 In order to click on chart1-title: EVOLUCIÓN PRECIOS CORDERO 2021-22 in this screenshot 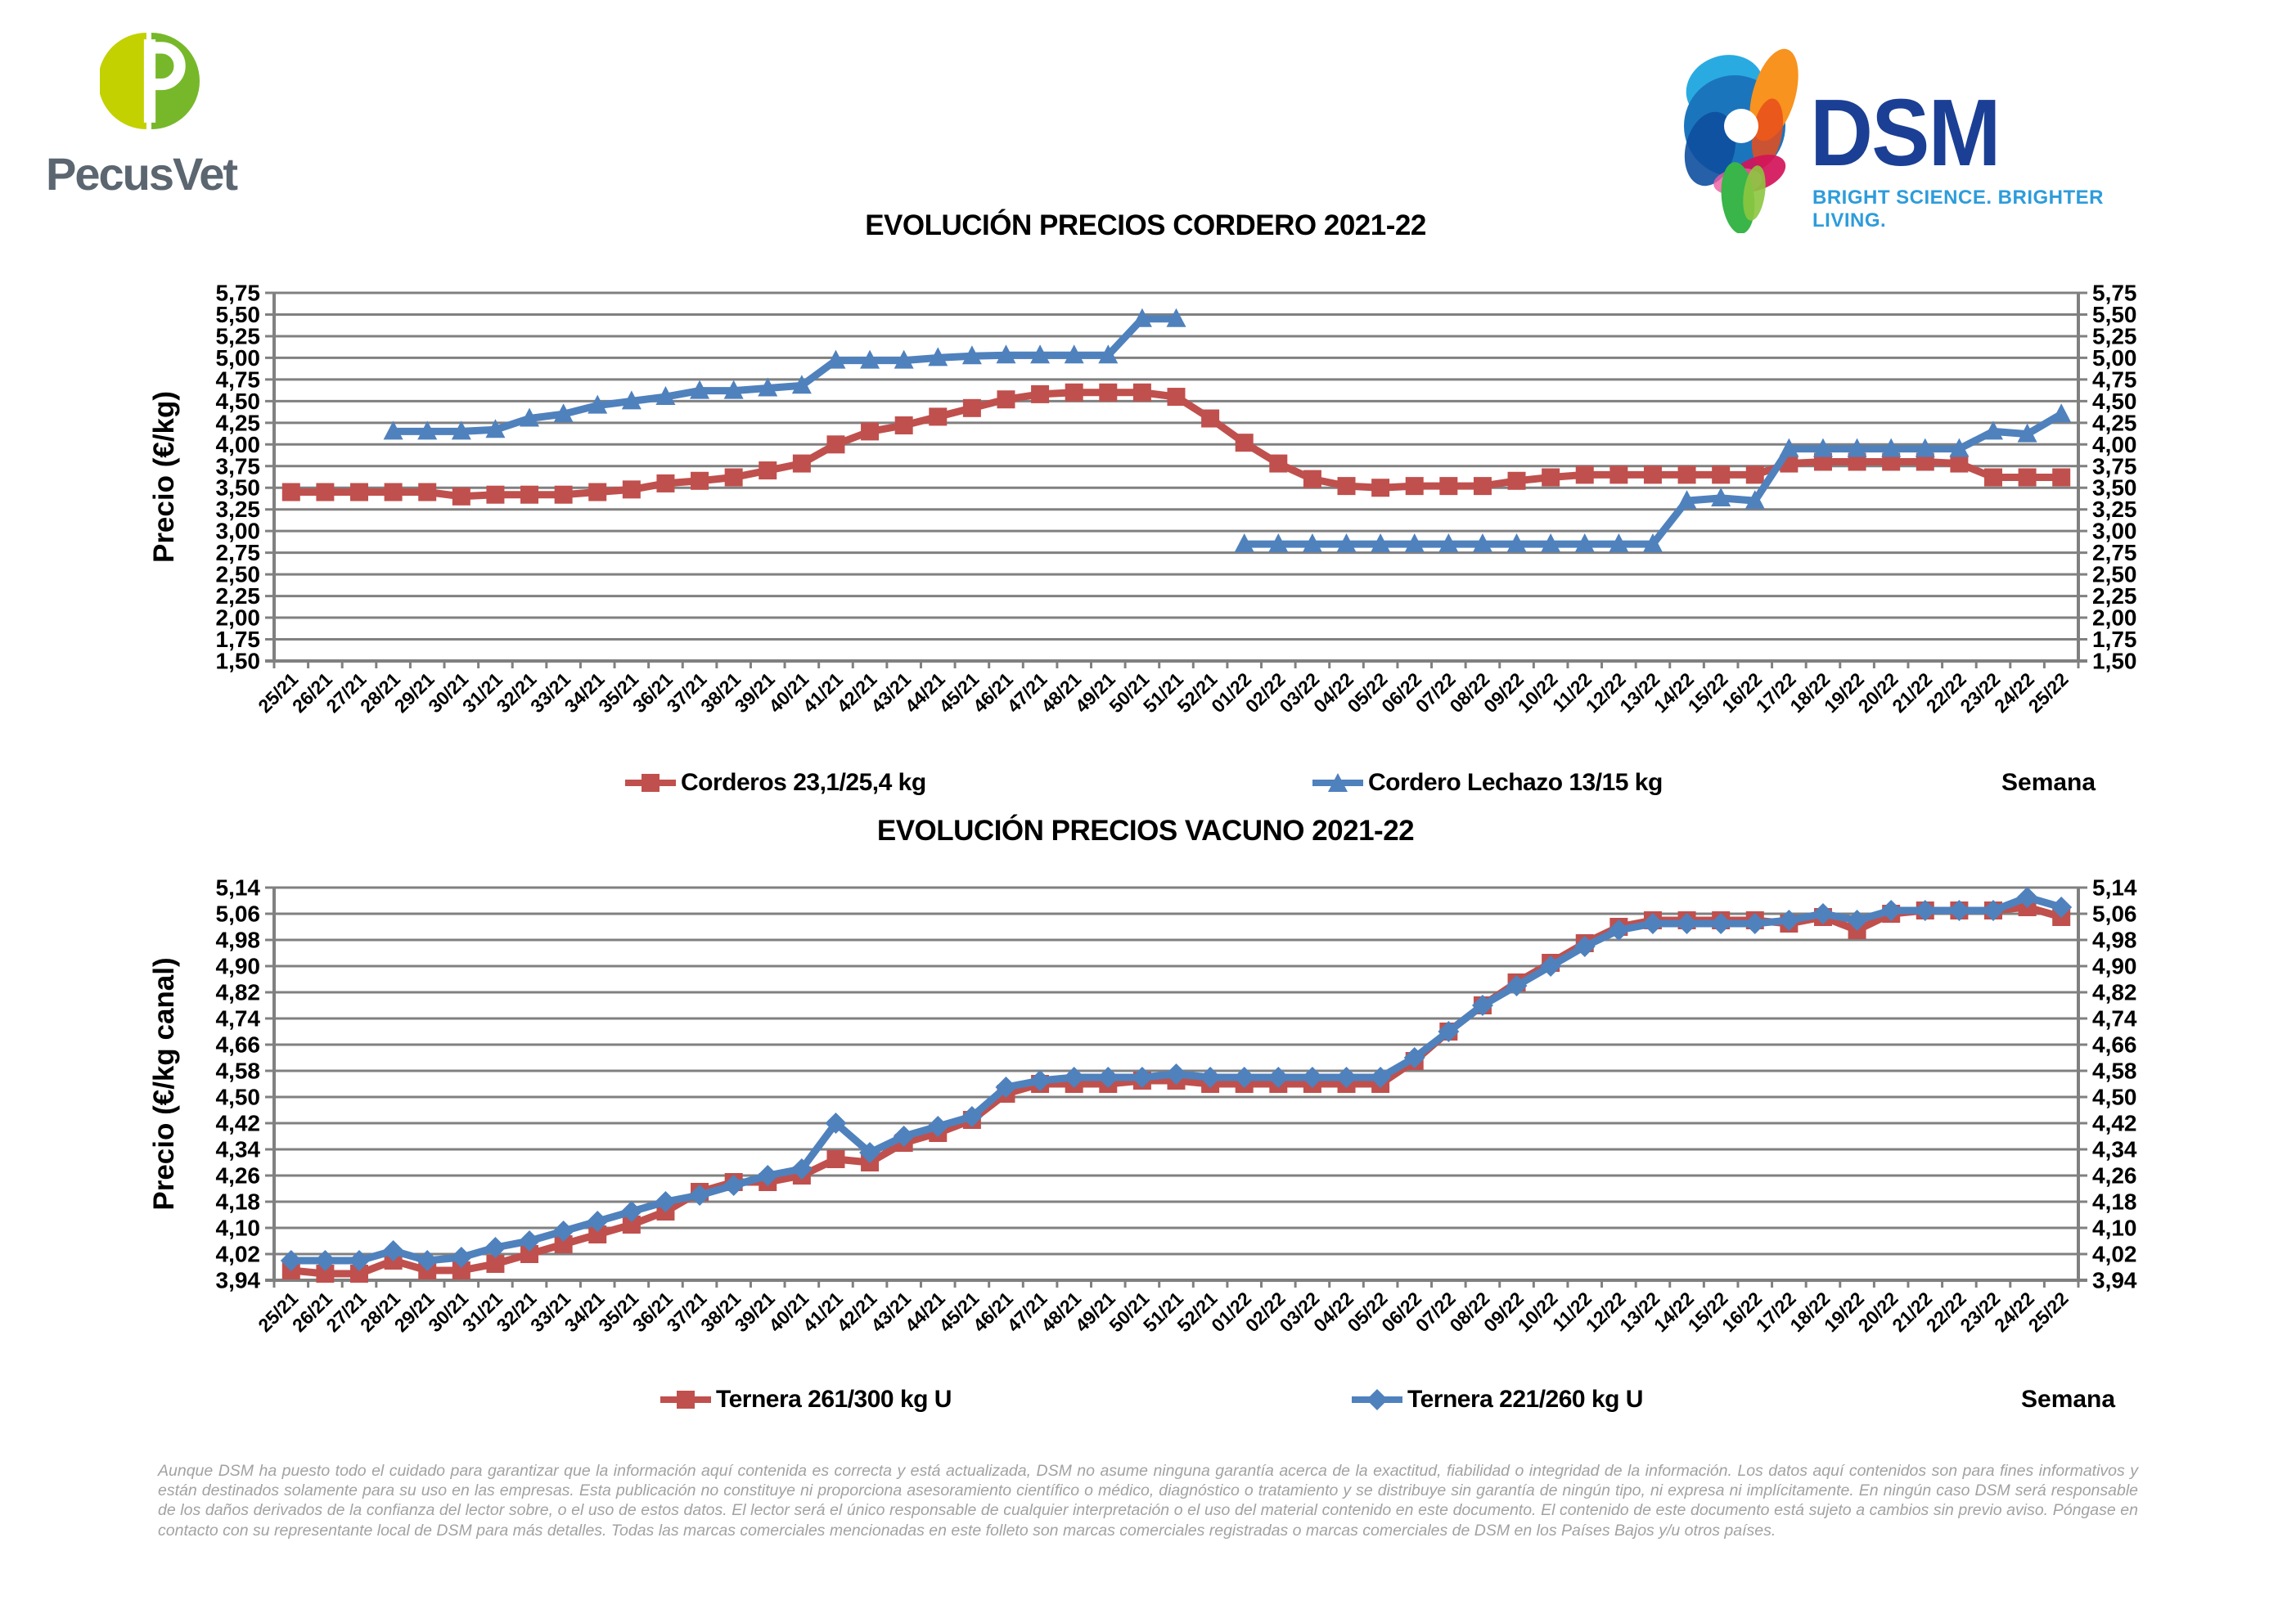, I will do `click(1145, 225)`.